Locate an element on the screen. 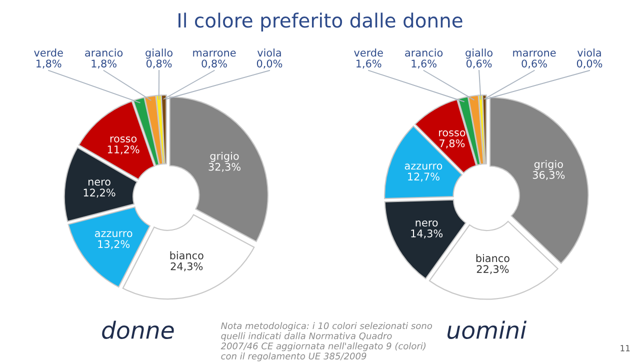 The height and width of the screenshot is (362, 640). data-label: 7,8% is located at coordinates (452, 143).